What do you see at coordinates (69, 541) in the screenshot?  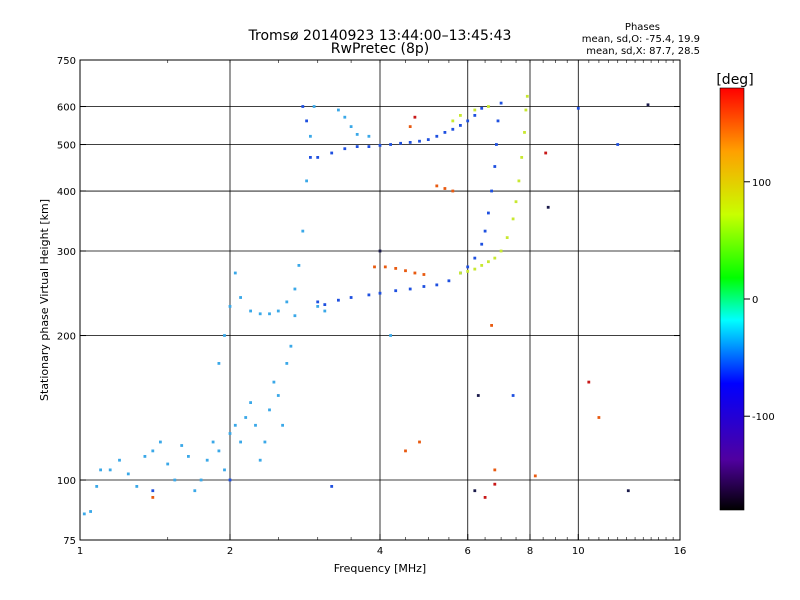 I see `y-tick-label: 75` at bounding box center [69, 541].